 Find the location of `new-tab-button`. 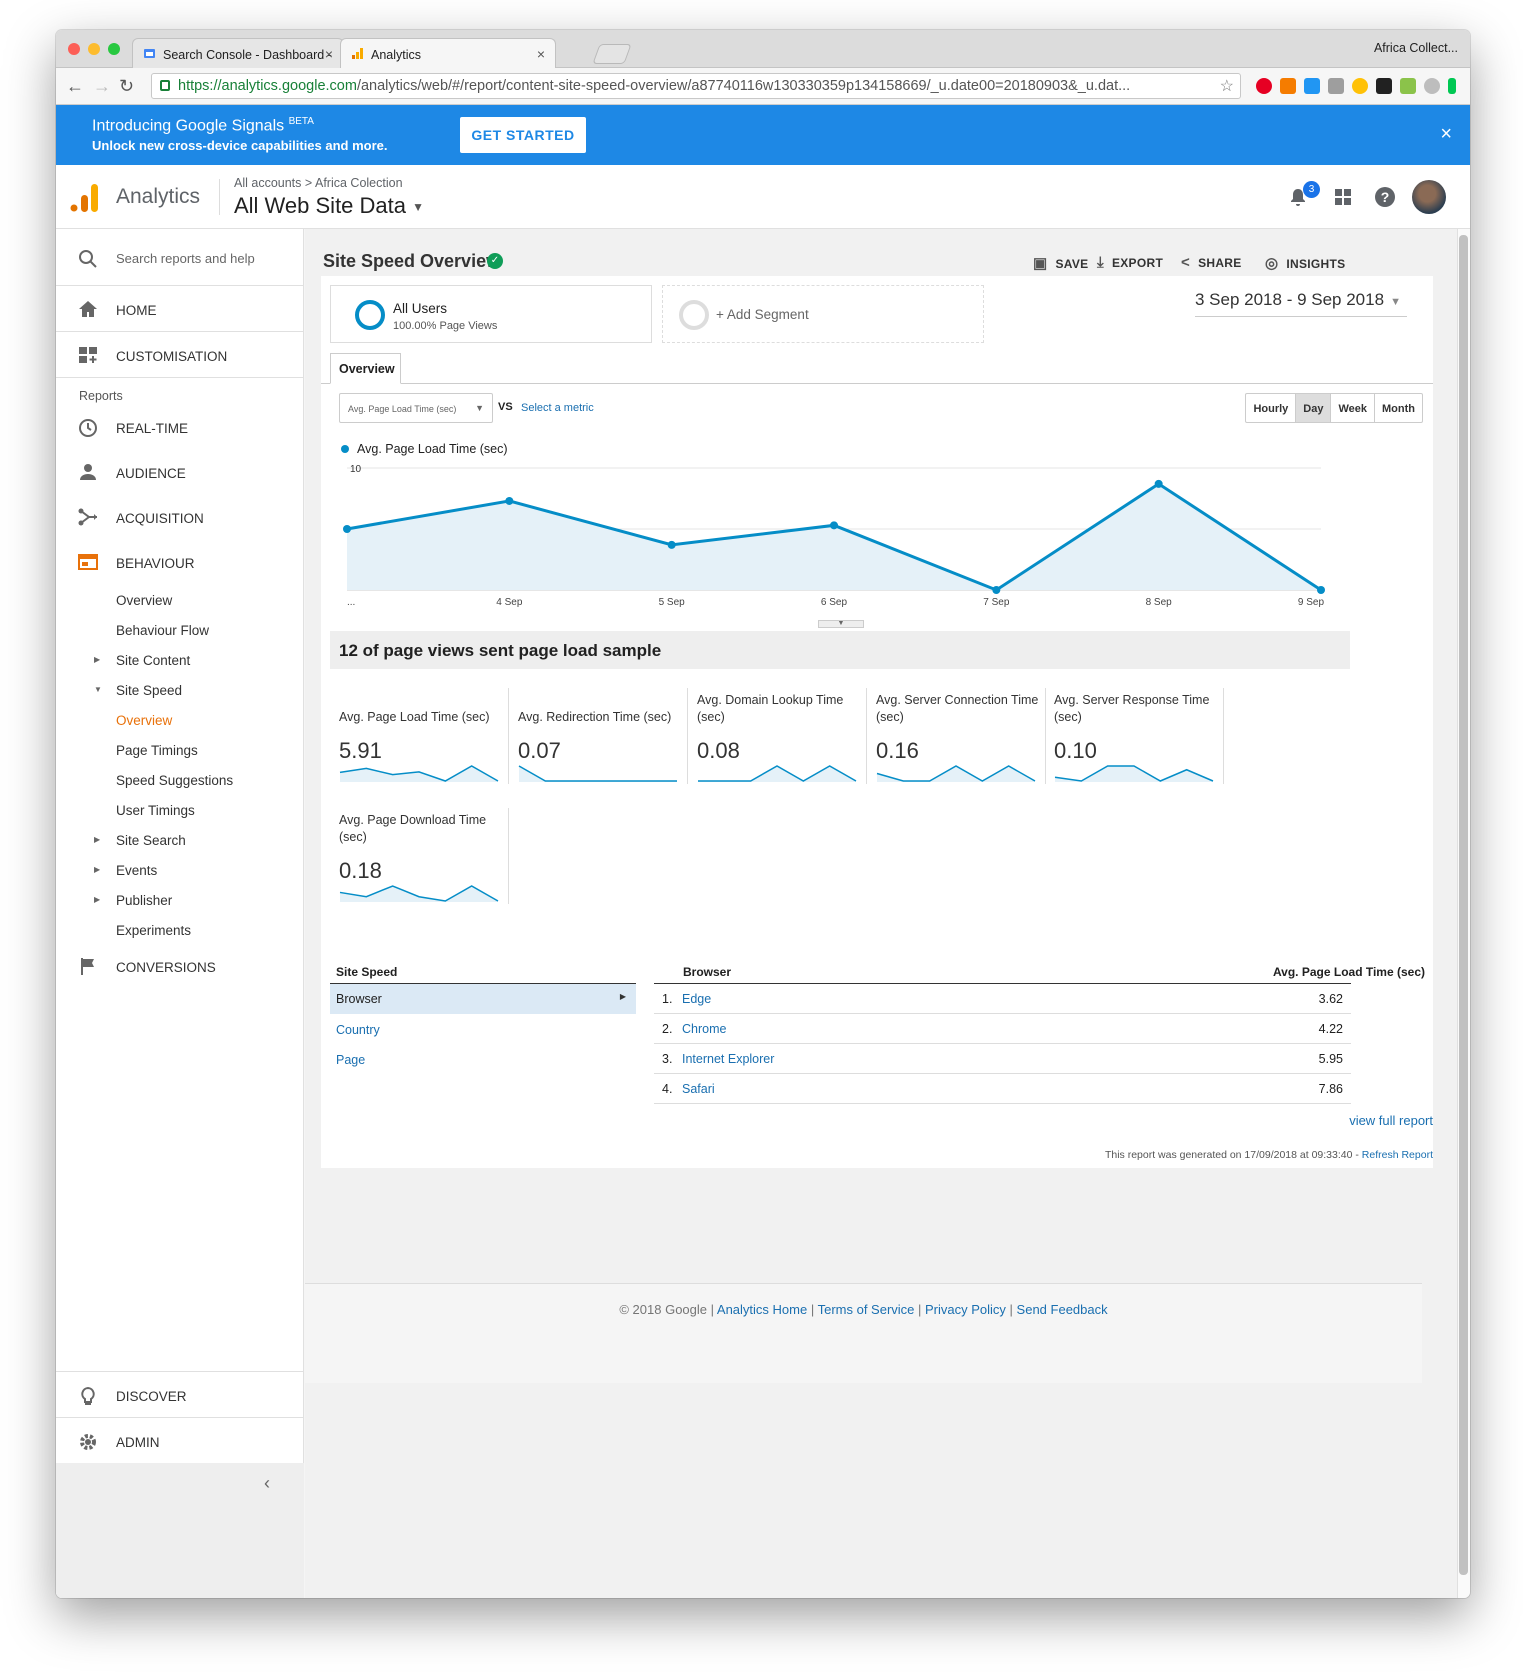

new-tab-button is located at coordinates (612, 54).